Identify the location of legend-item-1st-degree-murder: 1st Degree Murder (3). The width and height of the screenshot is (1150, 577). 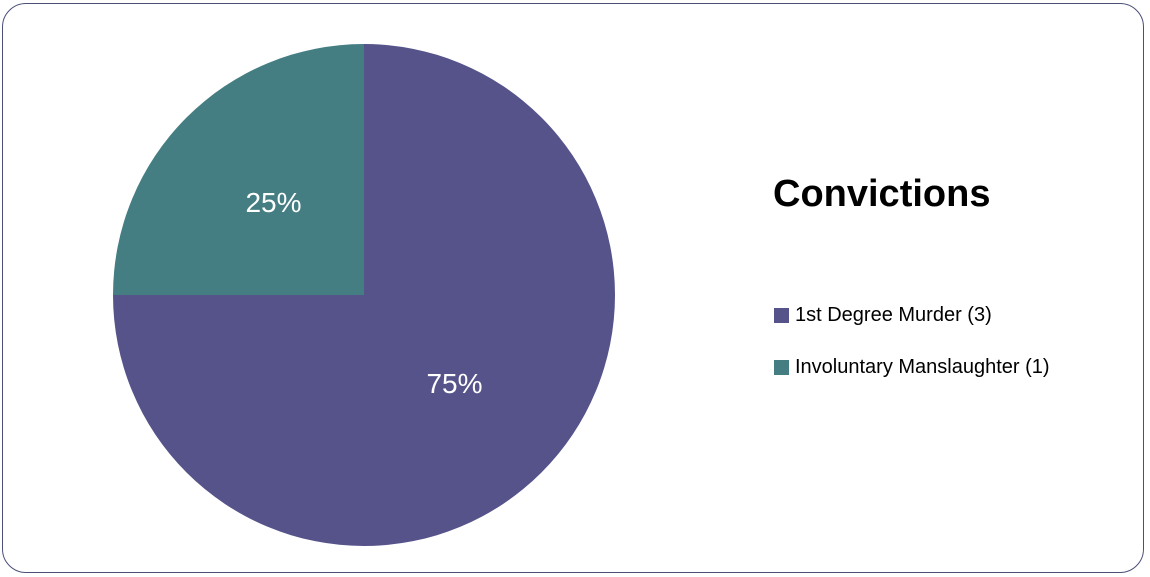
(959, 315).